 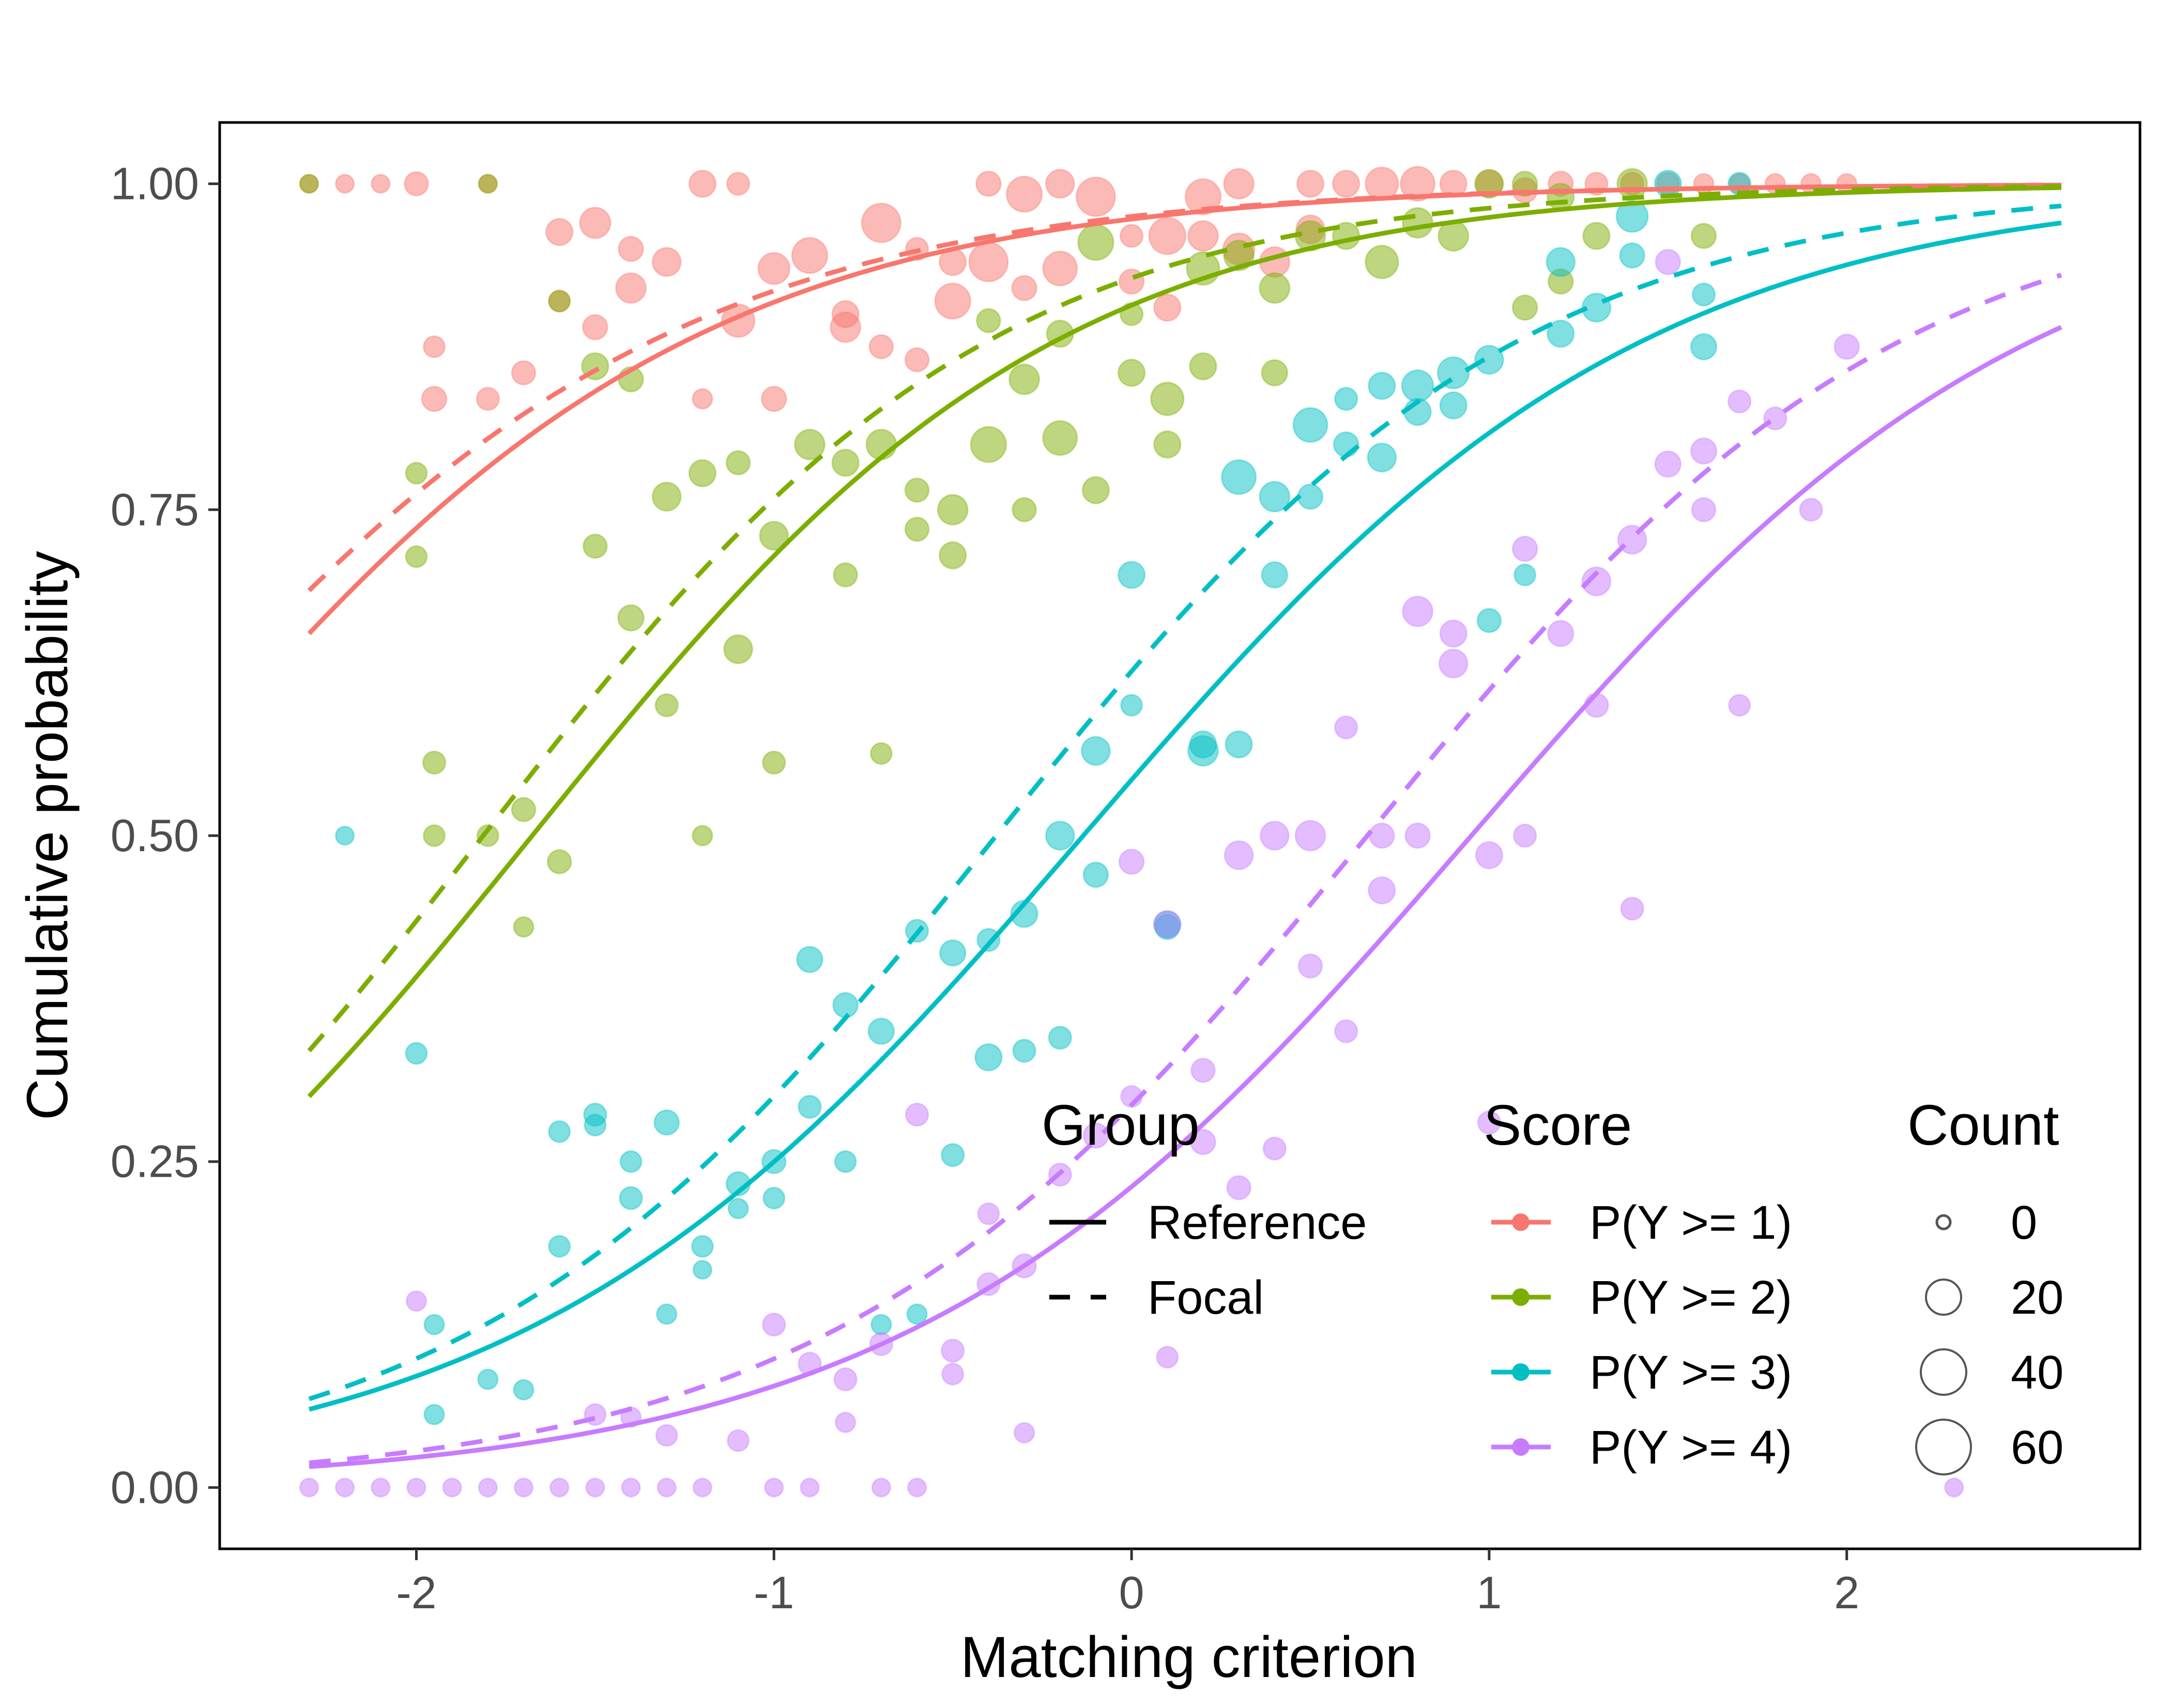 I want to click on legend-label-score3: P(Y >= 3), so click(x=1690, y=1373).